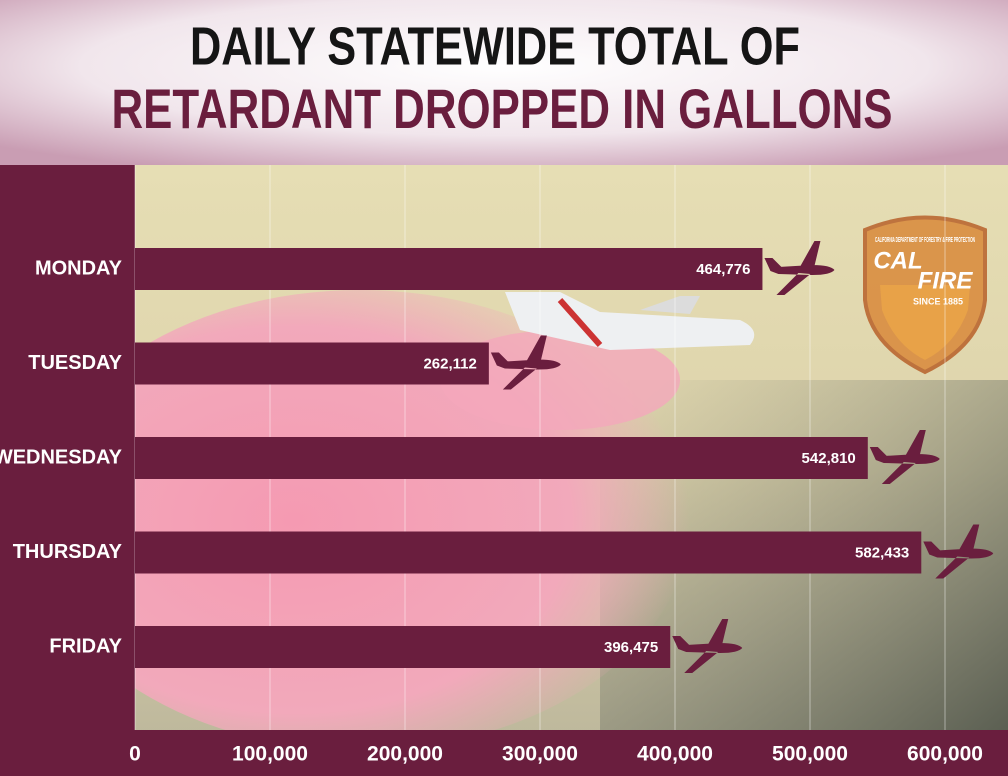 The image size is (1008, 776). What do you see at coordinates (502, 108) in the screenshot?
I see `chart-subtitle: RETARDANT DROPPED IN GALLONS` at bounding box center [502, 108].